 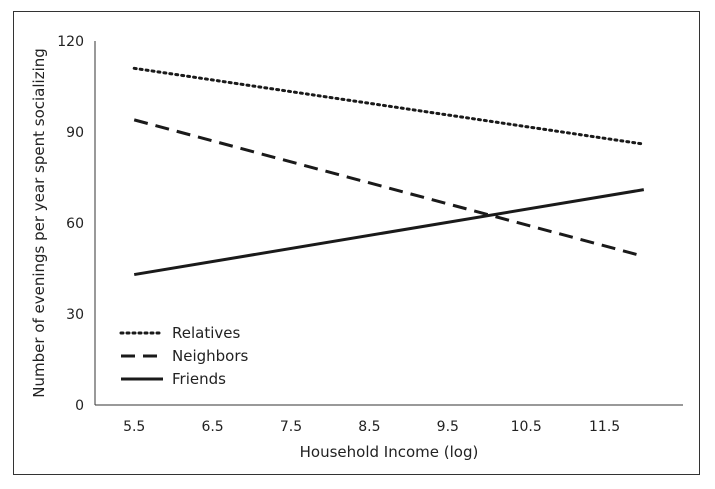 I want to click on x-tick-labels: 5.5 6.5 7.5 8.5 9.5 10.5 11.5, so click(x=371, y=427).